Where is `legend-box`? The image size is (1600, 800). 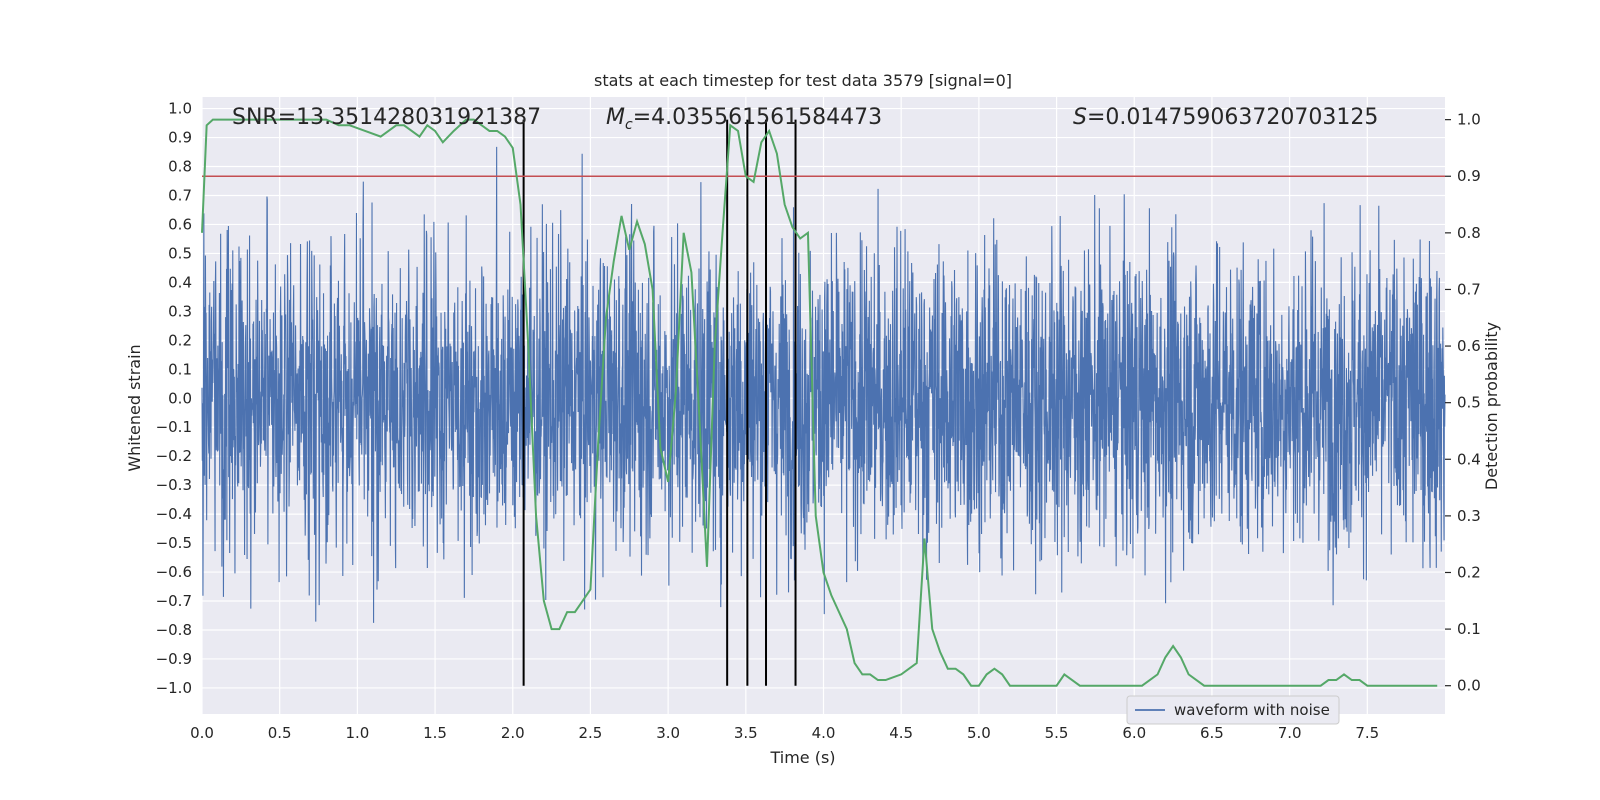
legend-box is located at coordinates (1233, 710).